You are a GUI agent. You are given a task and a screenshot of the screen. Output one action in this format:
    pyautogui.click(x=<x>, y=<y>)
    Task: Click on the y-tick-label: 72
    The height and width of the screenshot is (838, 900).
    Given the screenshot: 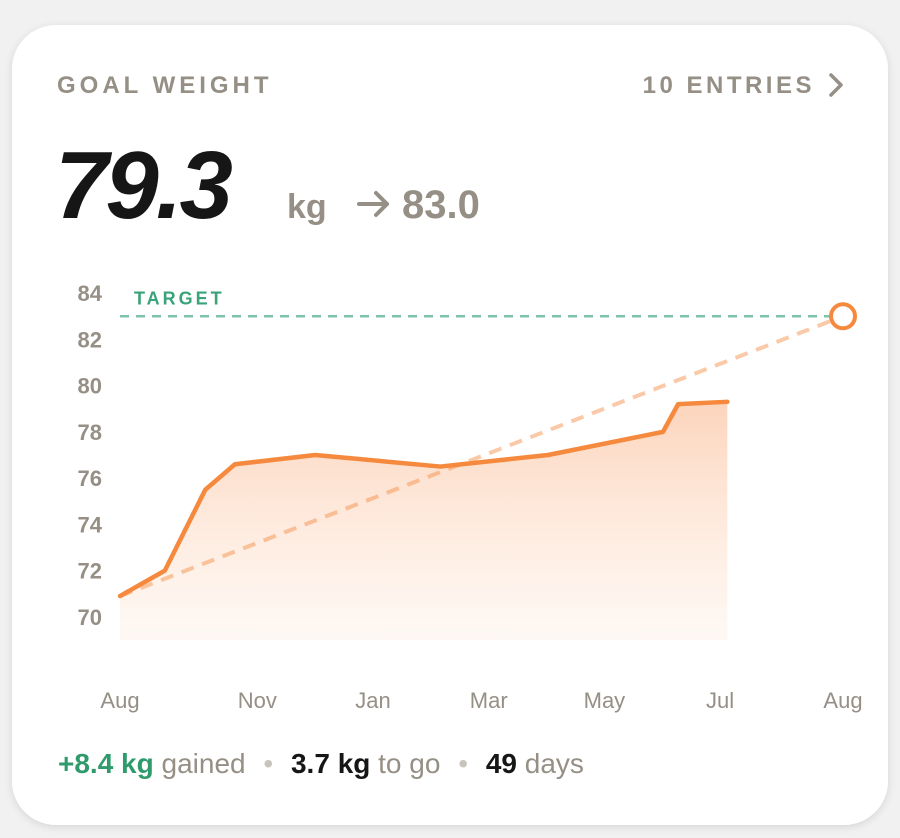 What is the action you would take?
    pyautogui.click(x=90, y=571)
    